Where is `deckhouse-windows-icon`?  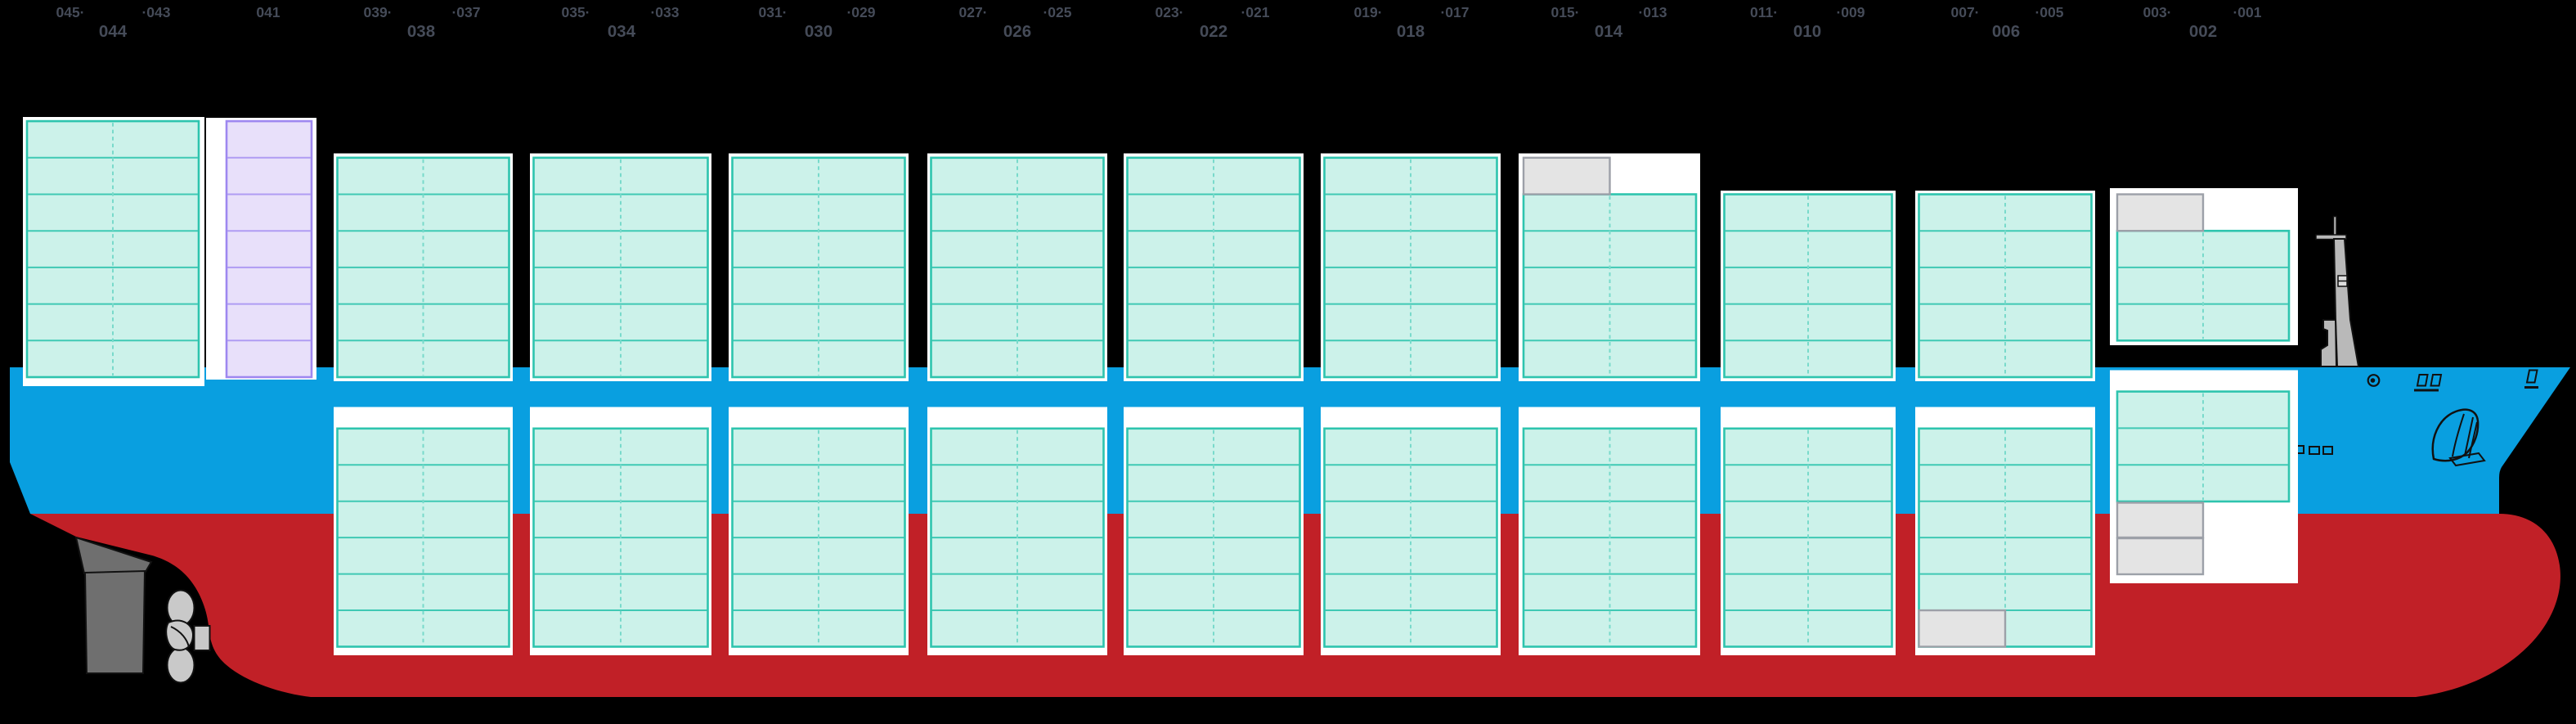 deckhouse-windows-icon is located at coordinates (2428, 383).